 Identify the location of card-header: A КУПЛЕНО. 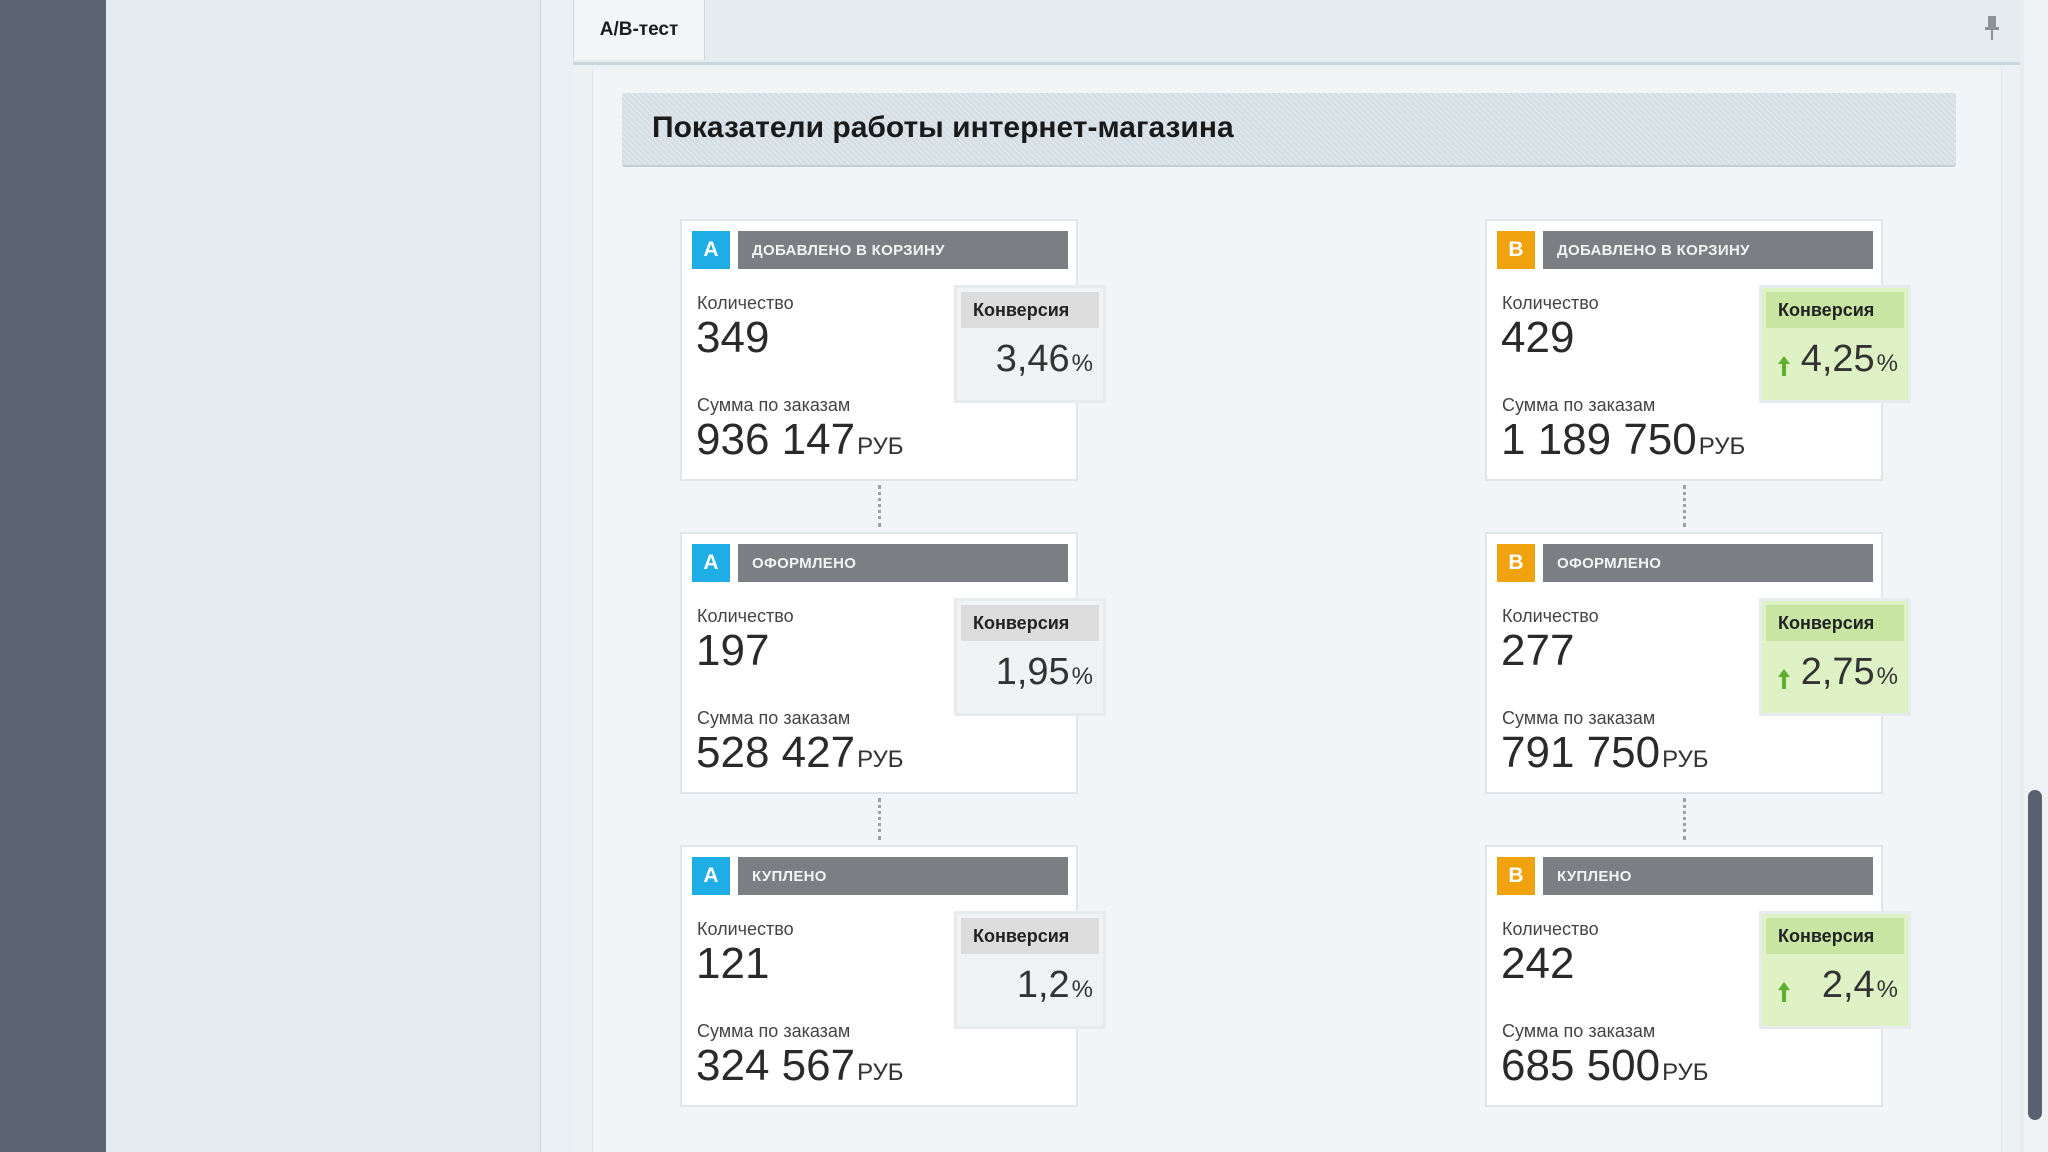
(881, 876).